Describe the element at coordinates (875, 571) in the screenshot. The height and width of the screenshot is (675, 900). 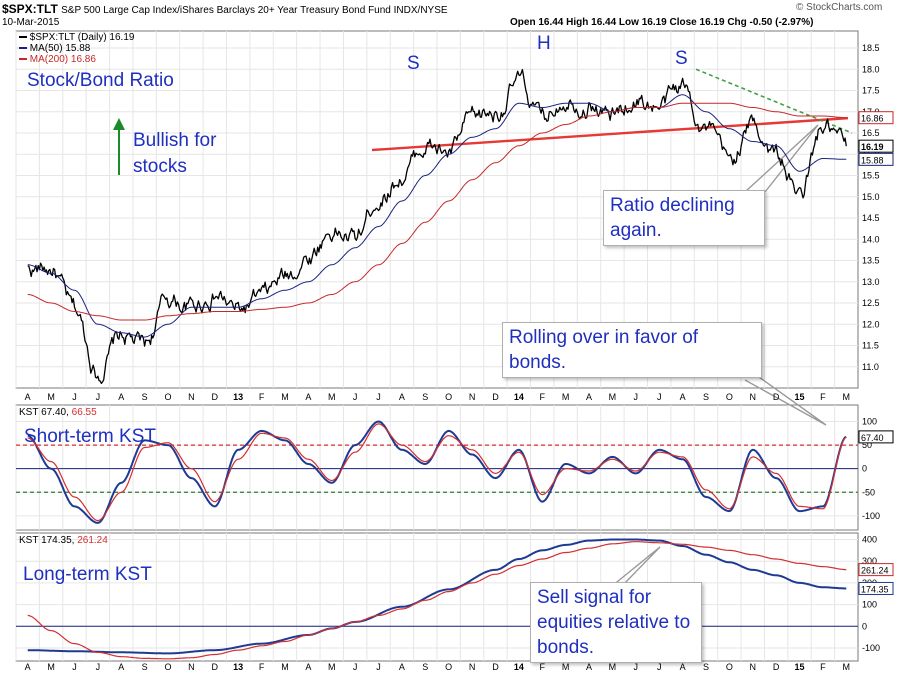
I see `long-kst-tag-long-signal: 261.24` at that location.